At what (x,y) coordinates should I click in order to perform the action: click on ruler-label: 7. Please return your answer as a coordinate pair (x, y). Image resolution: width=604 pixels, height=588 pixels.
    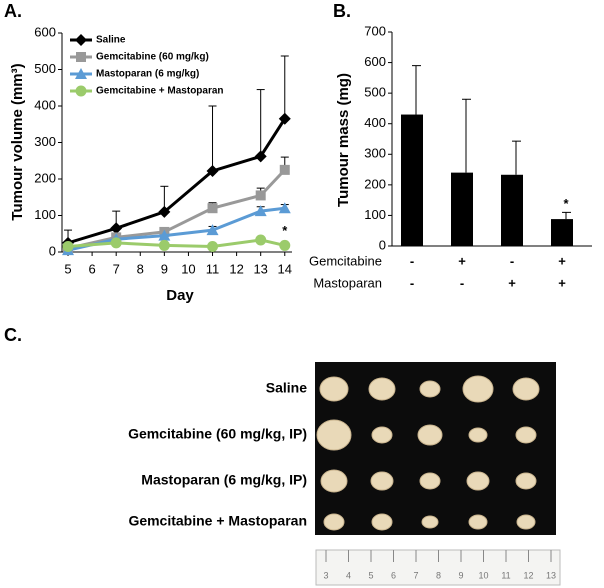
    Looking at the image, I should click on (415, 575).